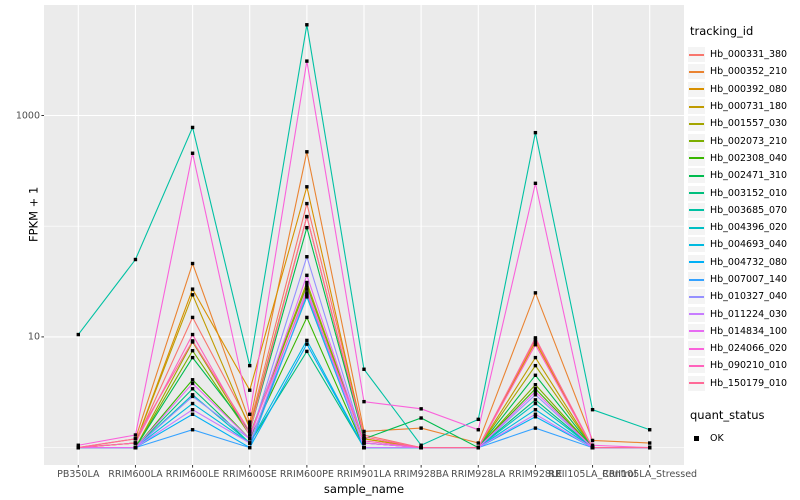  What do you see at coordinates (722, 31) in the screenshot?
I see `legend-title-tracking-id: tracking_id` at bounding box center [722, 31].